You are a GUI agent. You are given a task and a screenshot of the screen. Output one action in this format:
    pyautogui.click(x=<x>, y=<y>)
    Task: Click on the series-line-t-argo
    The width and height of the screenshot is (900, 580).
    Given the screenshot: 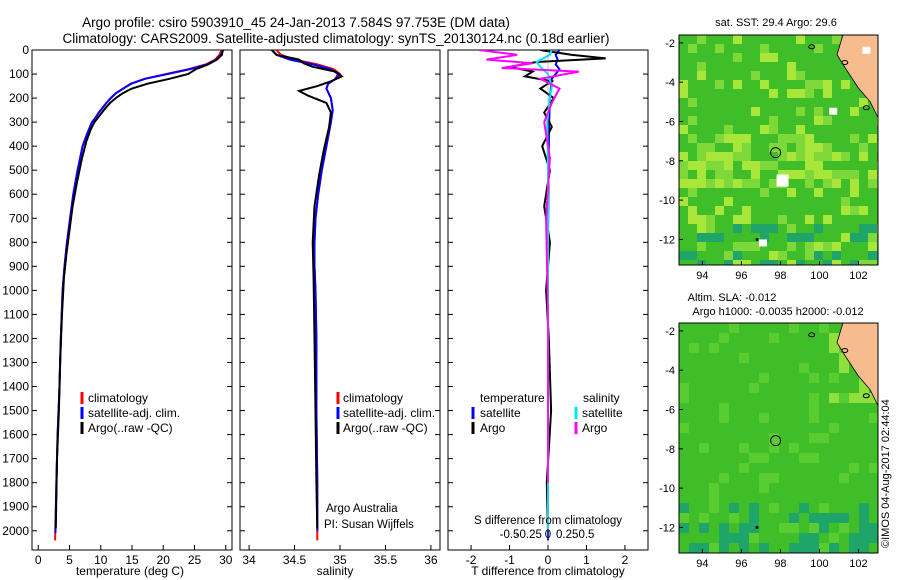 What is the action you would take?
    pyautogui.click(x=557, y=290)
    